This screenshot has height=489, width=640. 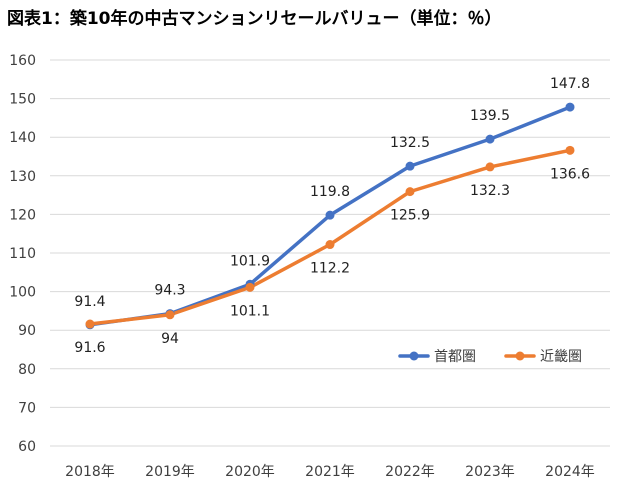 I want to click on data-label: 132.5, so click(x=410, y=143).